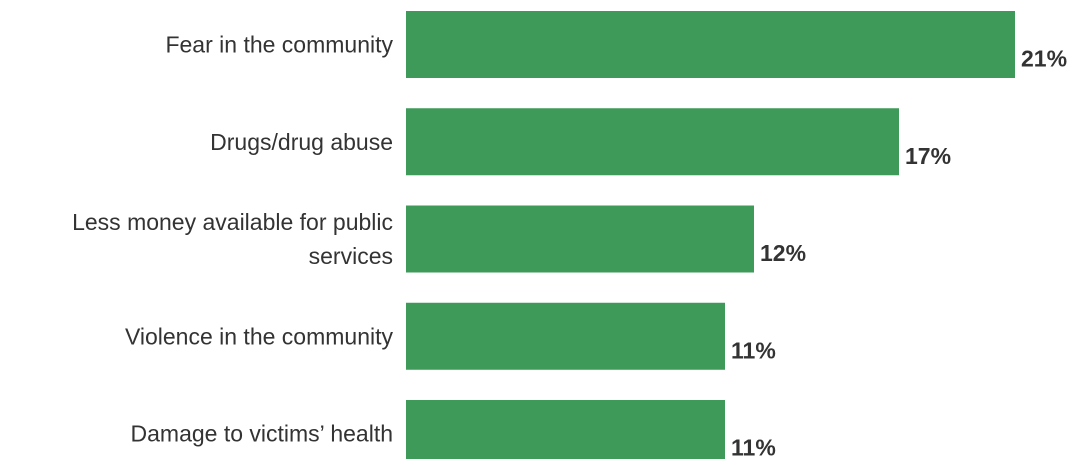 This screenshot has height=459, width=1083. What do you see at coordinates (753, 447) in the screenshot?
I see `value-label-4: 11%` at bounding box center [753, 447].